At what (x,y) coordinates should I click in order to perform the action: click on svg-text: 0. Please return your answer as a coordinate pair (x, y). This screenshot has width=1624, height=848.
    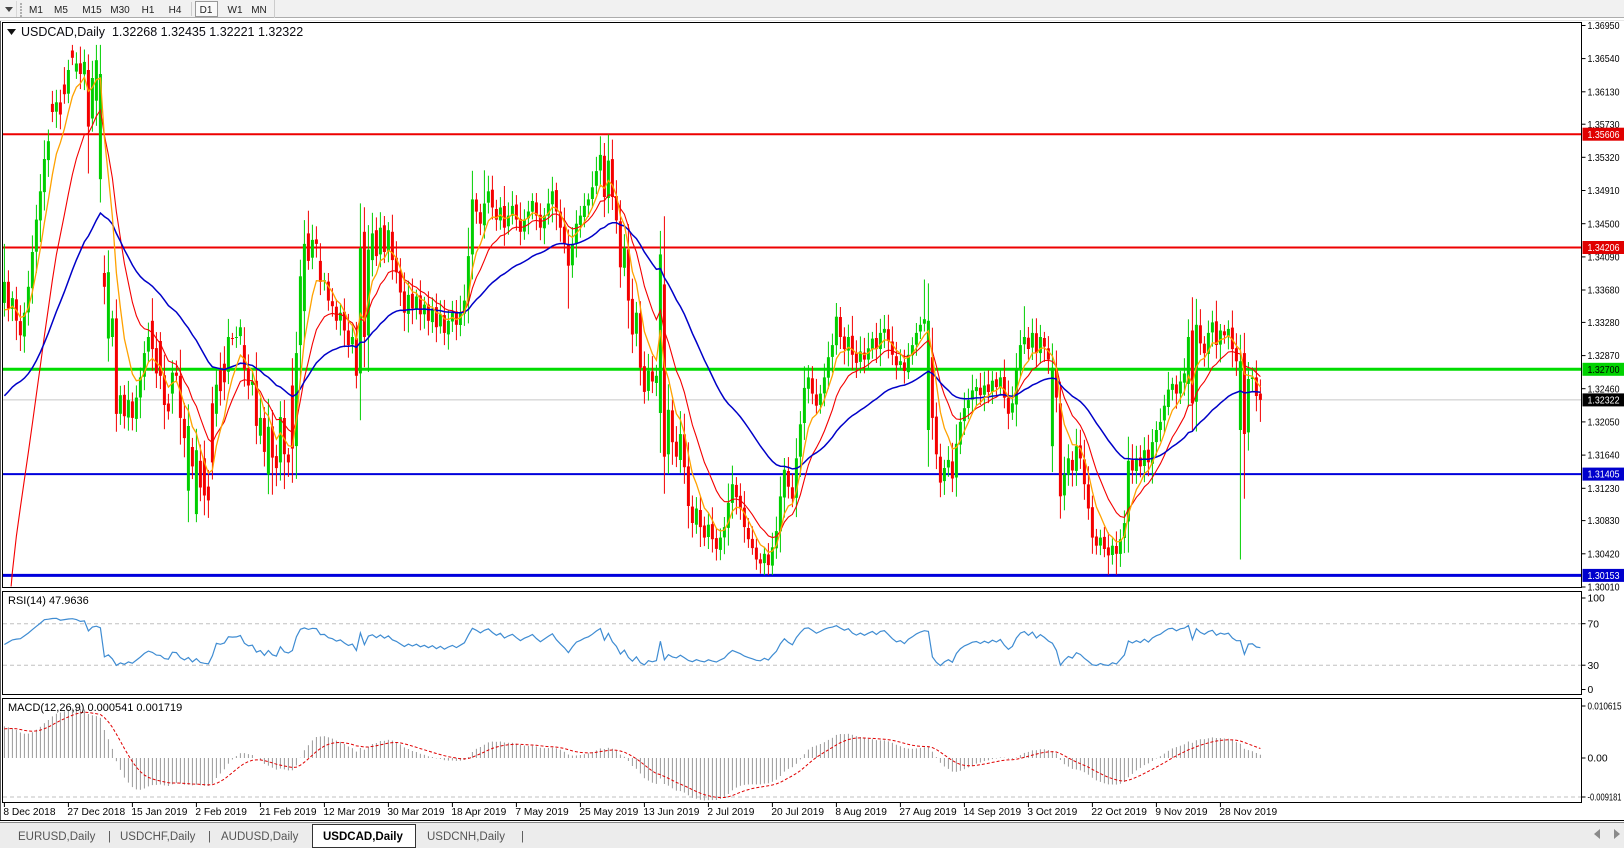
    Looking at the image, I should click on (1591, 690).